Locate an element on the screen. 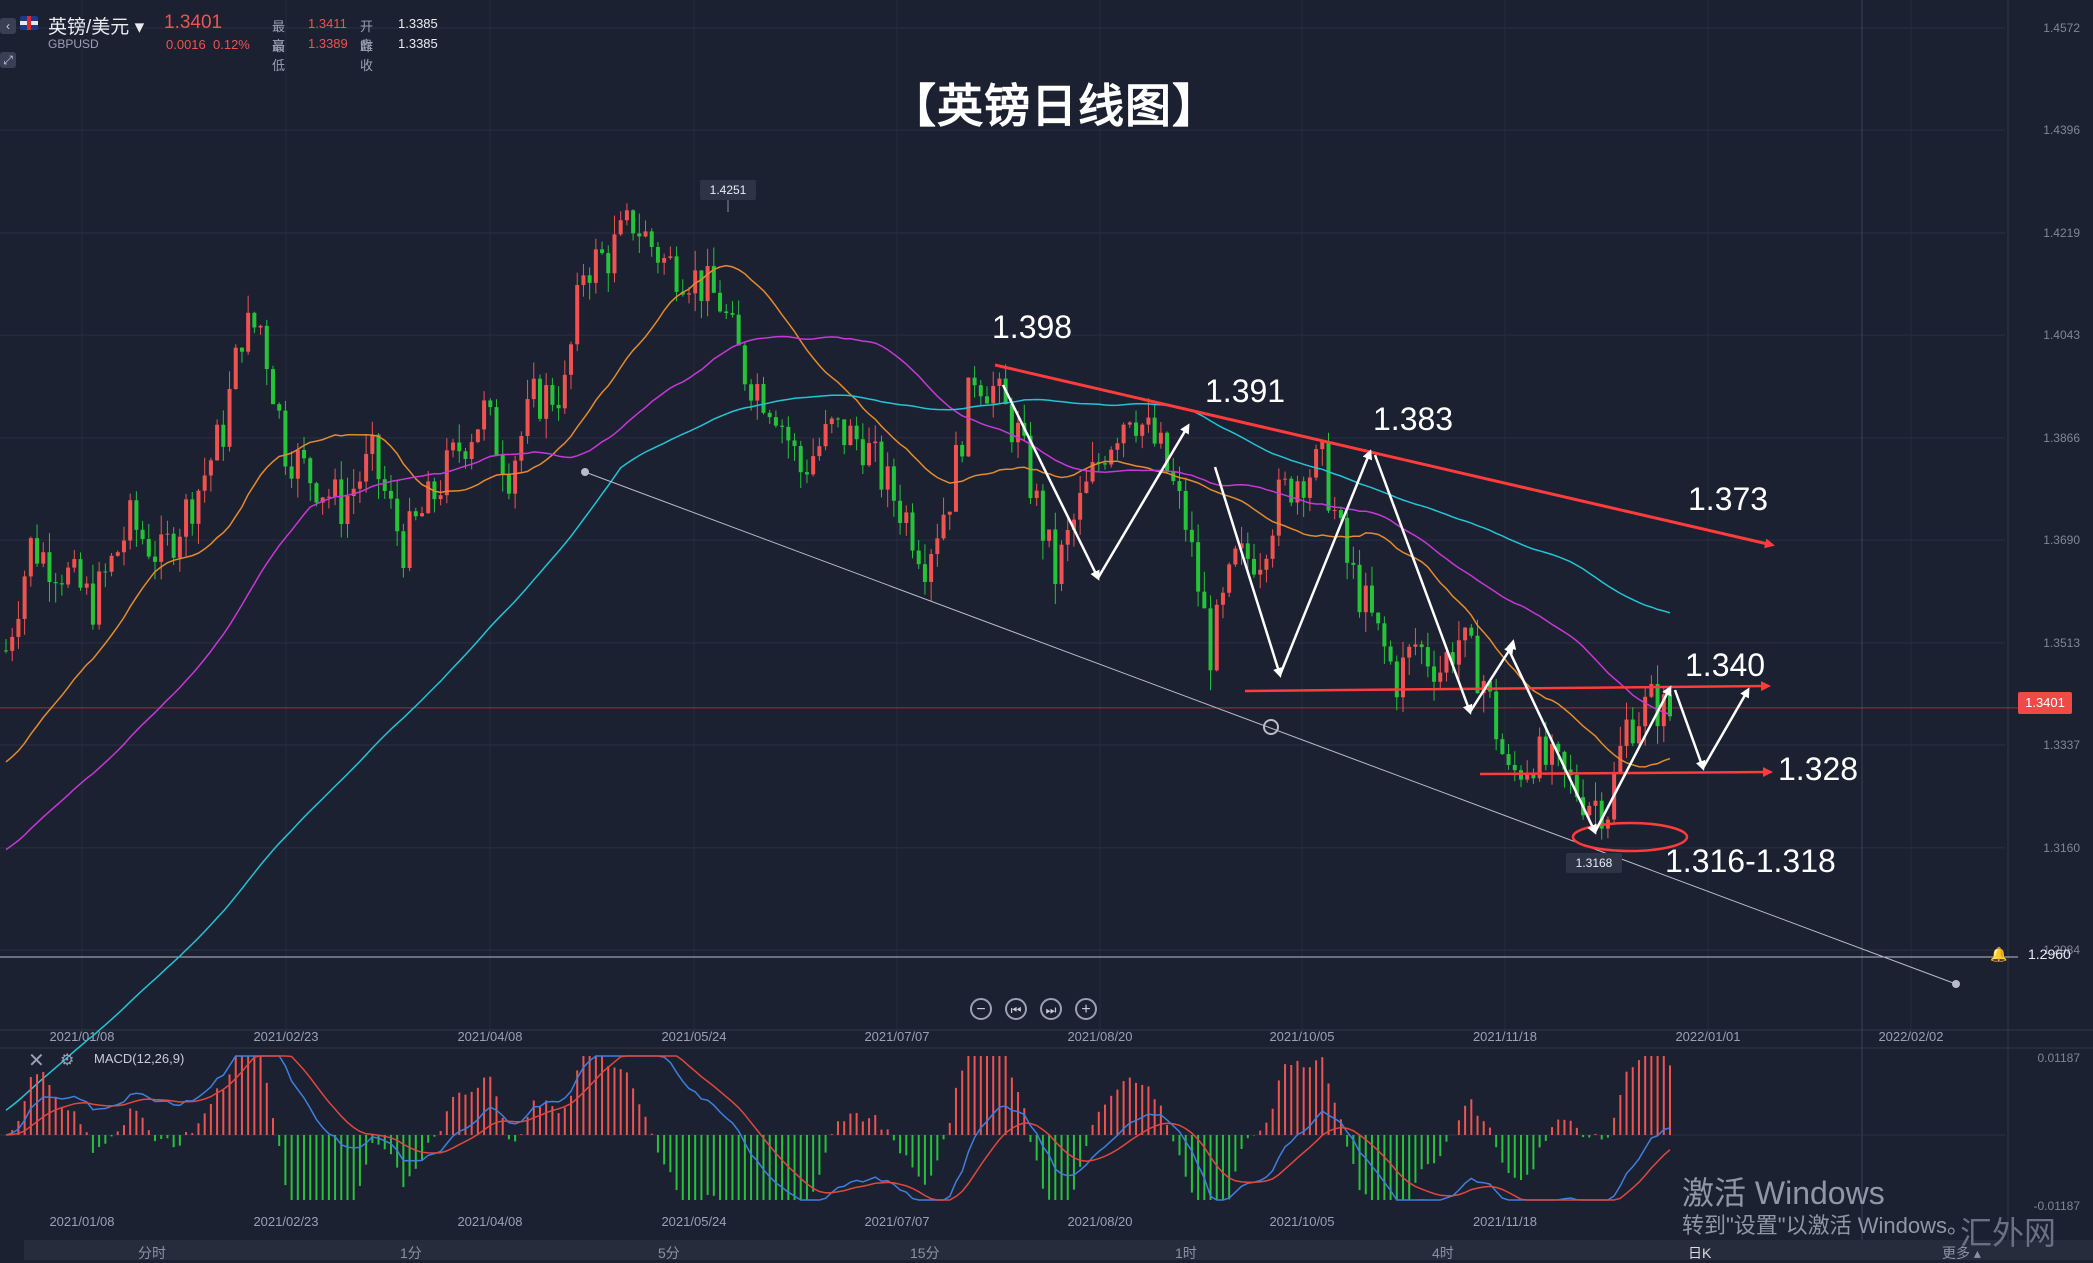 The width and height of the screenshot is (2093, 1263). tab-timeframe-5m: 5分 is located at coordinates (669, 1253).